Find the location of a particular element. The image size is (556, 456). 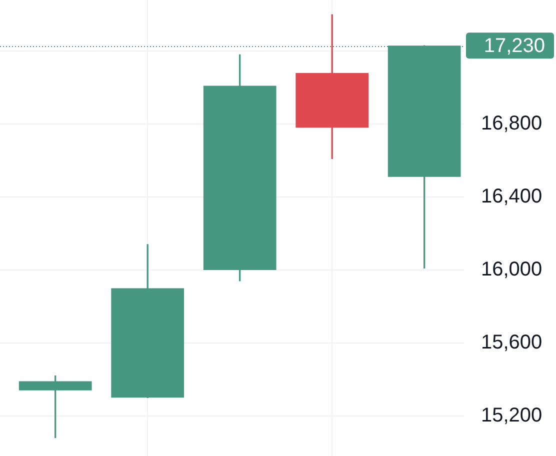

y-tick-label: 15,600 is located at coordinates (511, 342).